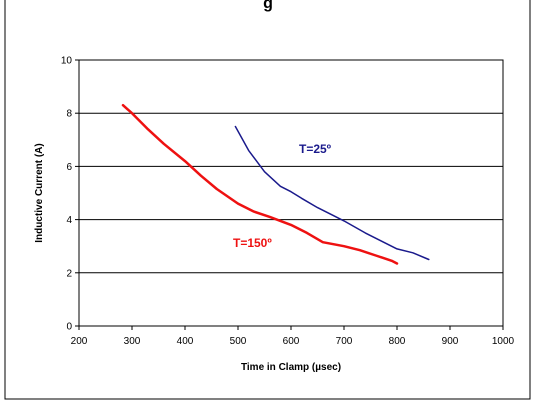  What do you see at coordinates (238, 341) in the screenshot?
I see `x-tick-label-500: 500` at bounding box center [238, 341].